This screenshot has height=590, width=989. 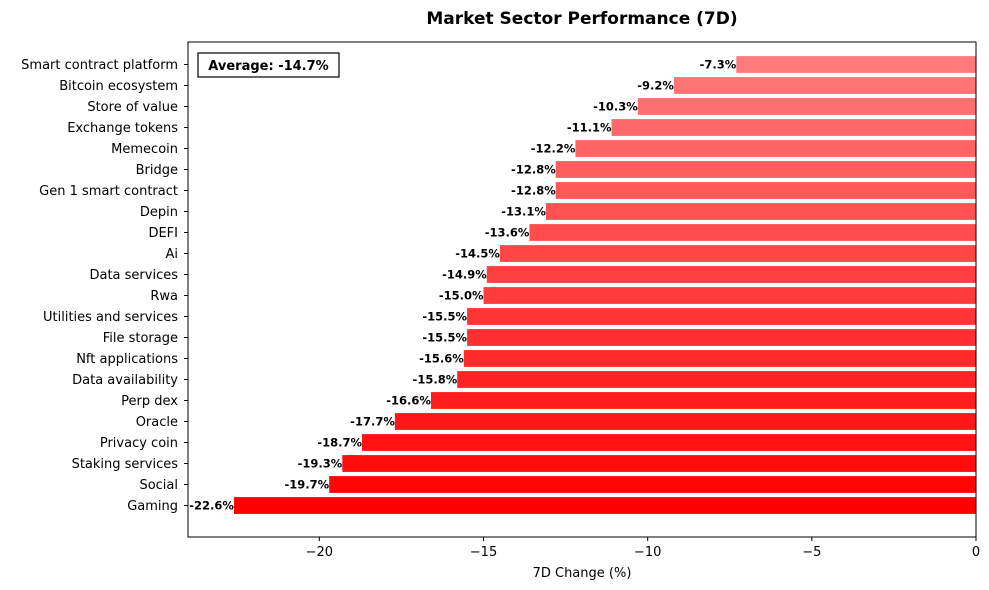 I want to click on value-label-4: -12.2%, so click(x=553, y=149).